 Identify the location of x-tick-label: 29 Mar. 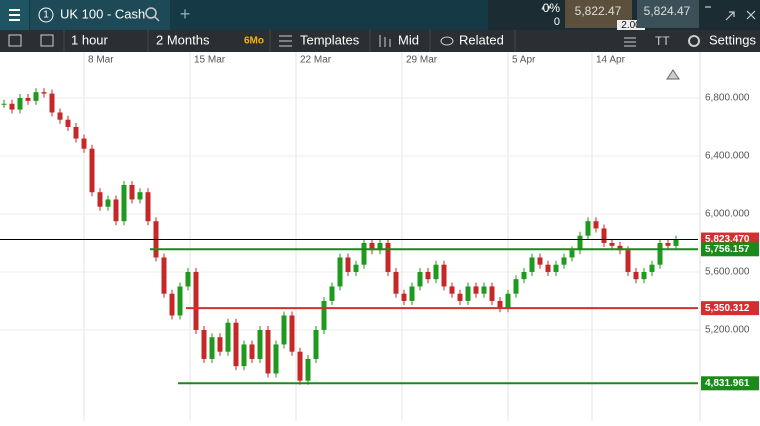
(422, 60).